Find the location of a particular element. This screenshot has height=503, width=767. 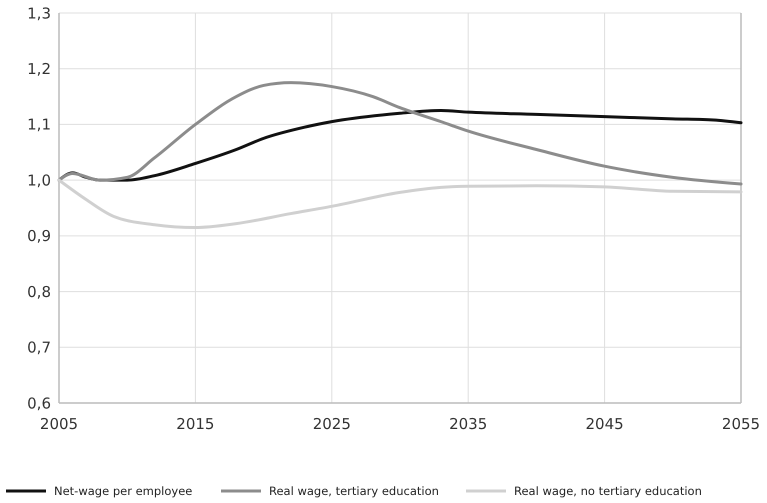

y-tick-label: 1,0 is located at coordinates (39, 180).